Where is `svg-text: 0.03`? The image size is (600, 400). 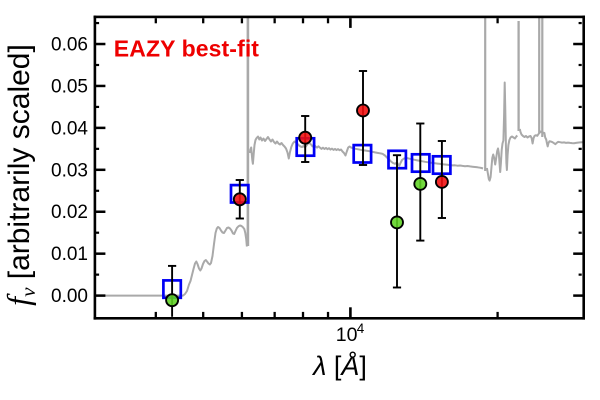
svg-text: 0.03 is located at coordinates (69, 170).